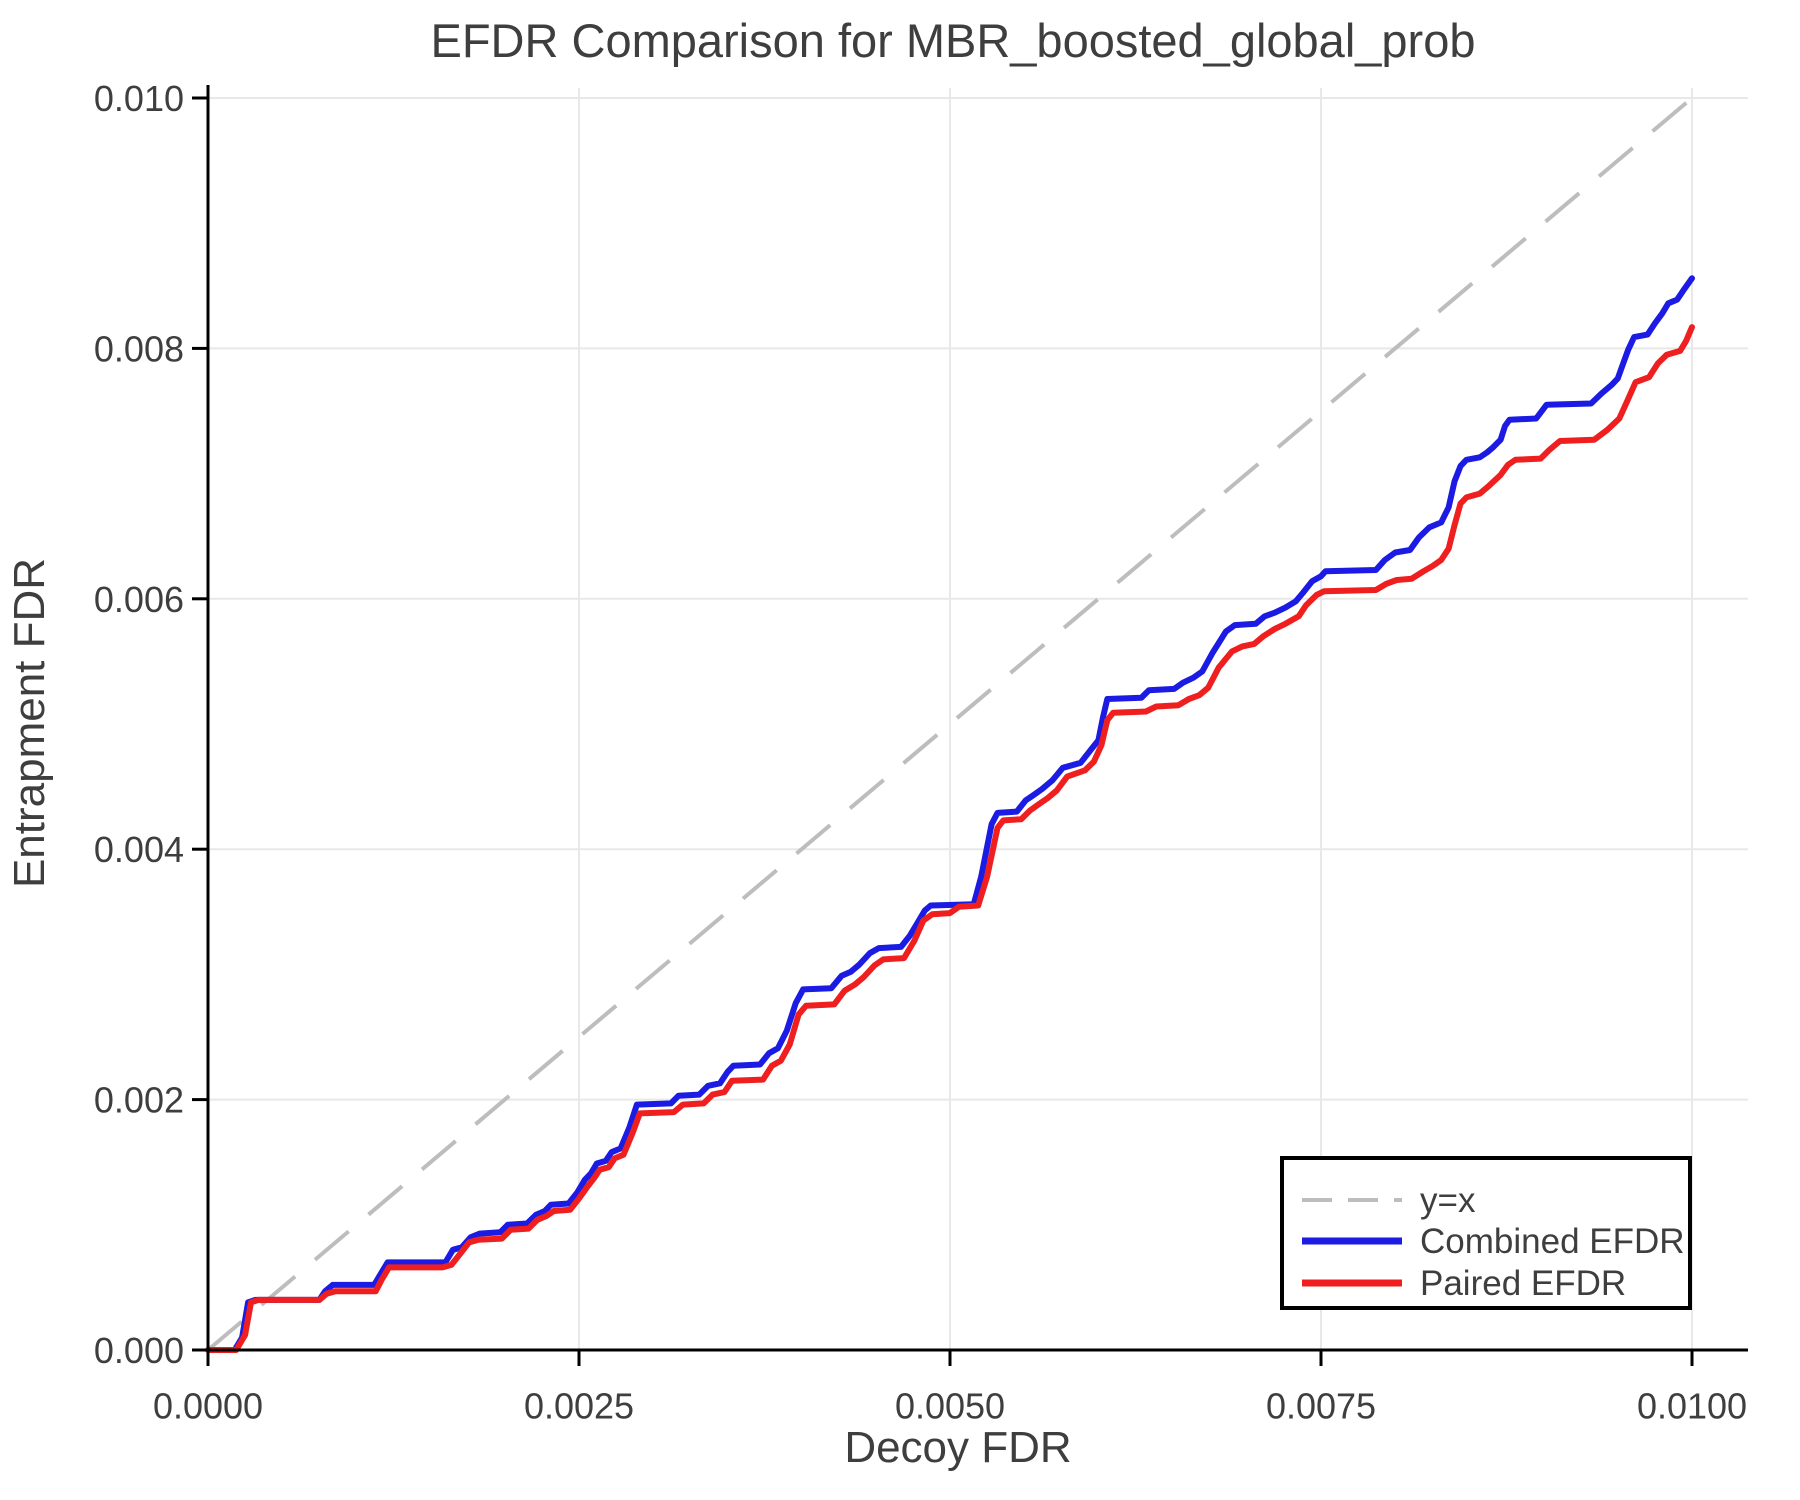 This screenshot has width=1800, height=1500. I want to click on legend-label-yx: y=x, so click(1448, 1200).